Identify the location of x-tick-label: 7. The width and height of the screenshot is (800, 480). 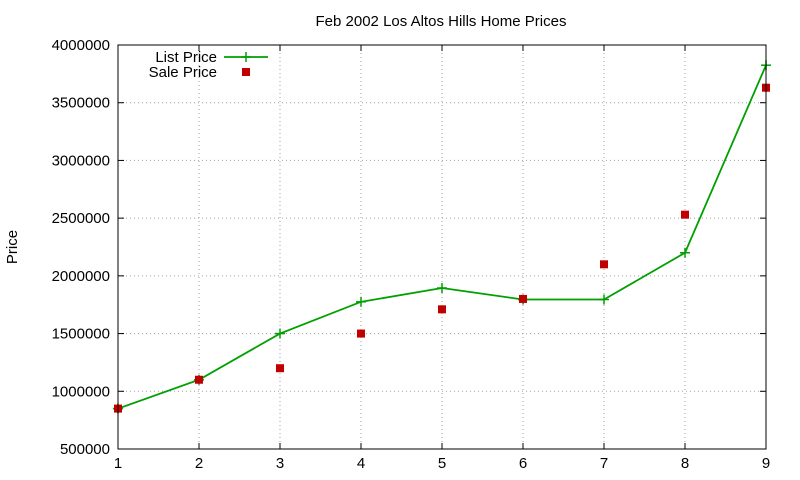
(604, 463).